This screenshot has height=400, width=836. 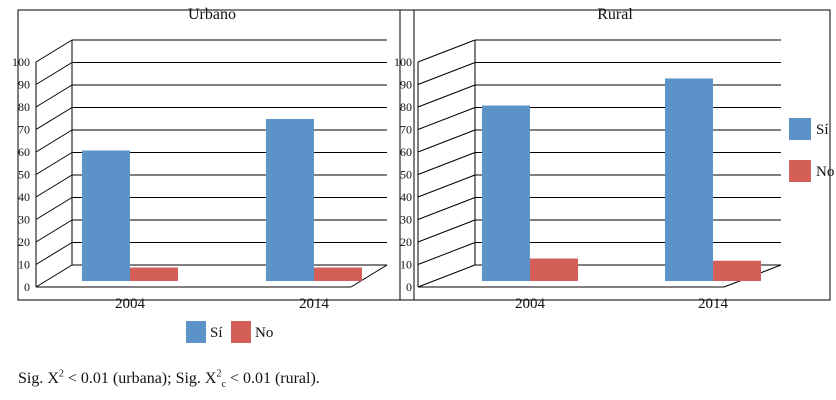 I want to click on footnote-suffix: < 0.01 (rural)., so click(x=272, y=378).